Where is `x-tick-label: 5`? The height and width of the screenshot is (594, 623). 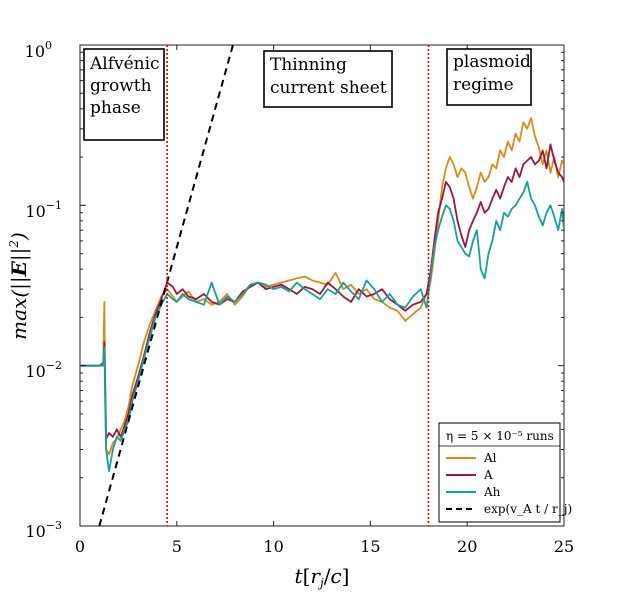
x-tick-label: 5 is located at coordinates (177, 546).